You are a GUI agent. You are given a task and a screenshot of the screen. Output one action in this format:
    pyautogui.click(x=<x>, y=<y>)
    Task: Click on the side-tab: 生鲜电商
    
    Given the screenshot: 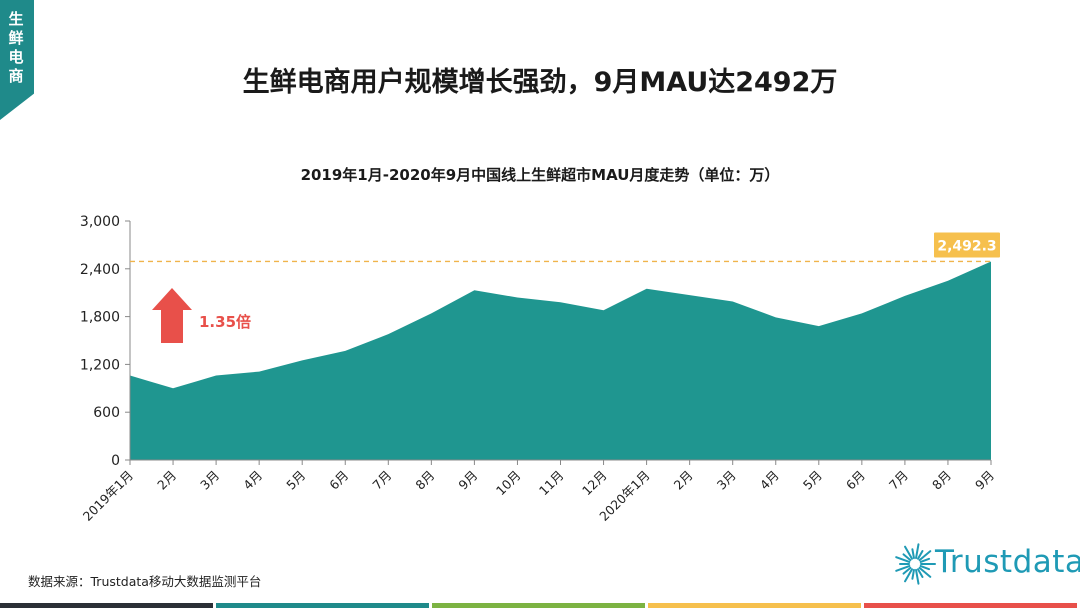 What is the action you would take?
    pyautogui.click(x=17, y=60)
    